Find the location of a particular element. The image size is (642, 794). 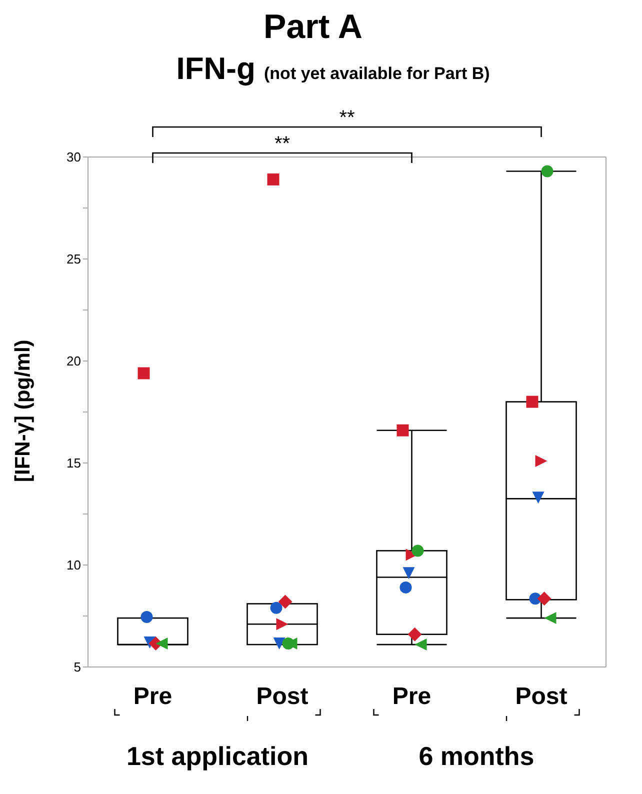

y-tick-label: 10 is located at coordinates (73, 565).